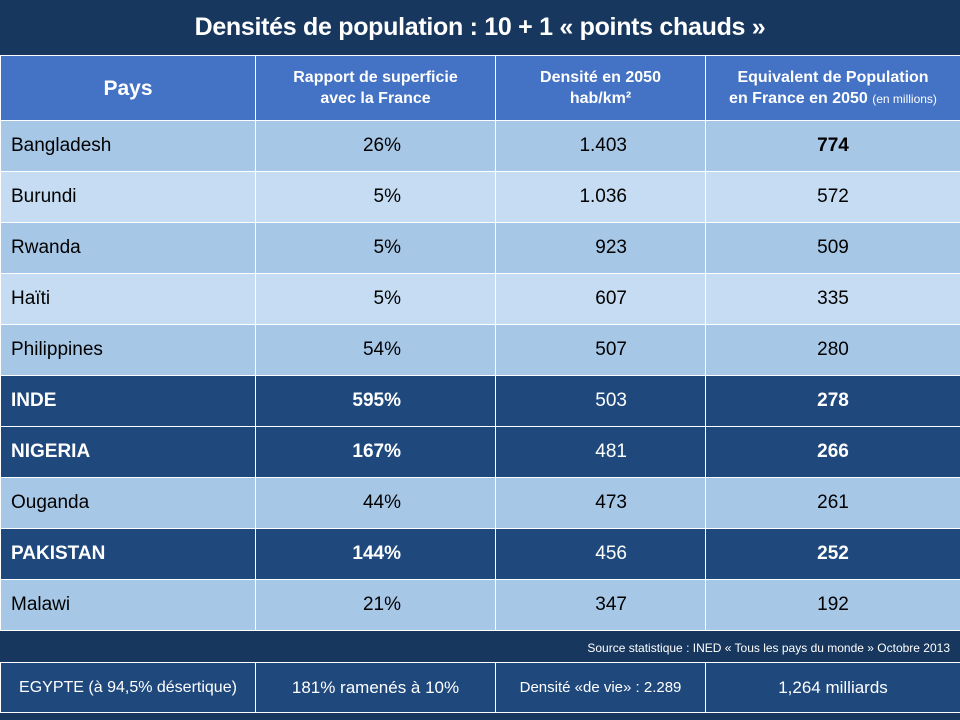 This screenshot has width=960, height=720. I want to click on cell-densite: 473, so click(600, 503).